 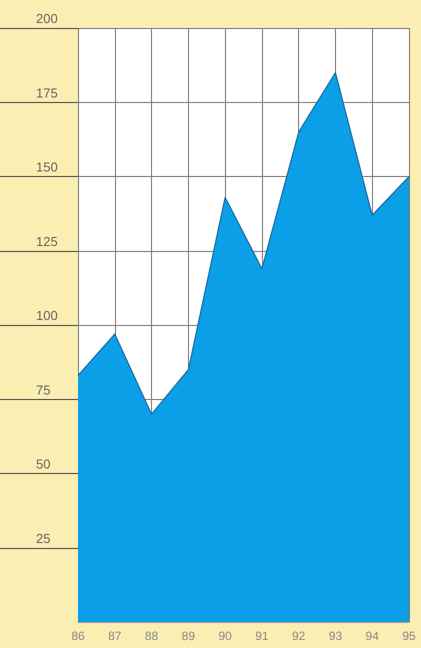 I want to click on x-tick-label: 89, so click(x=189, y=636).